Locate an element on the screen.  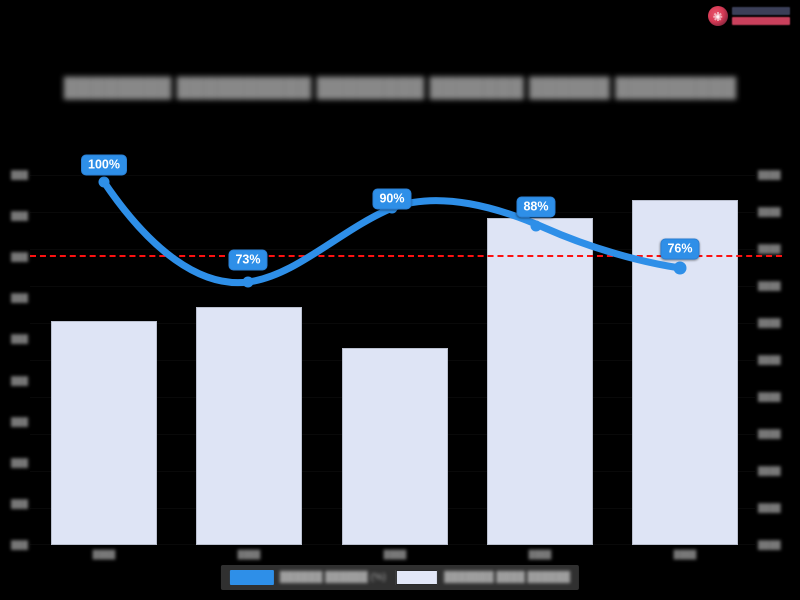
legend-label-bar: ███████ ████ ██████ is located at coordinates (507, 577).